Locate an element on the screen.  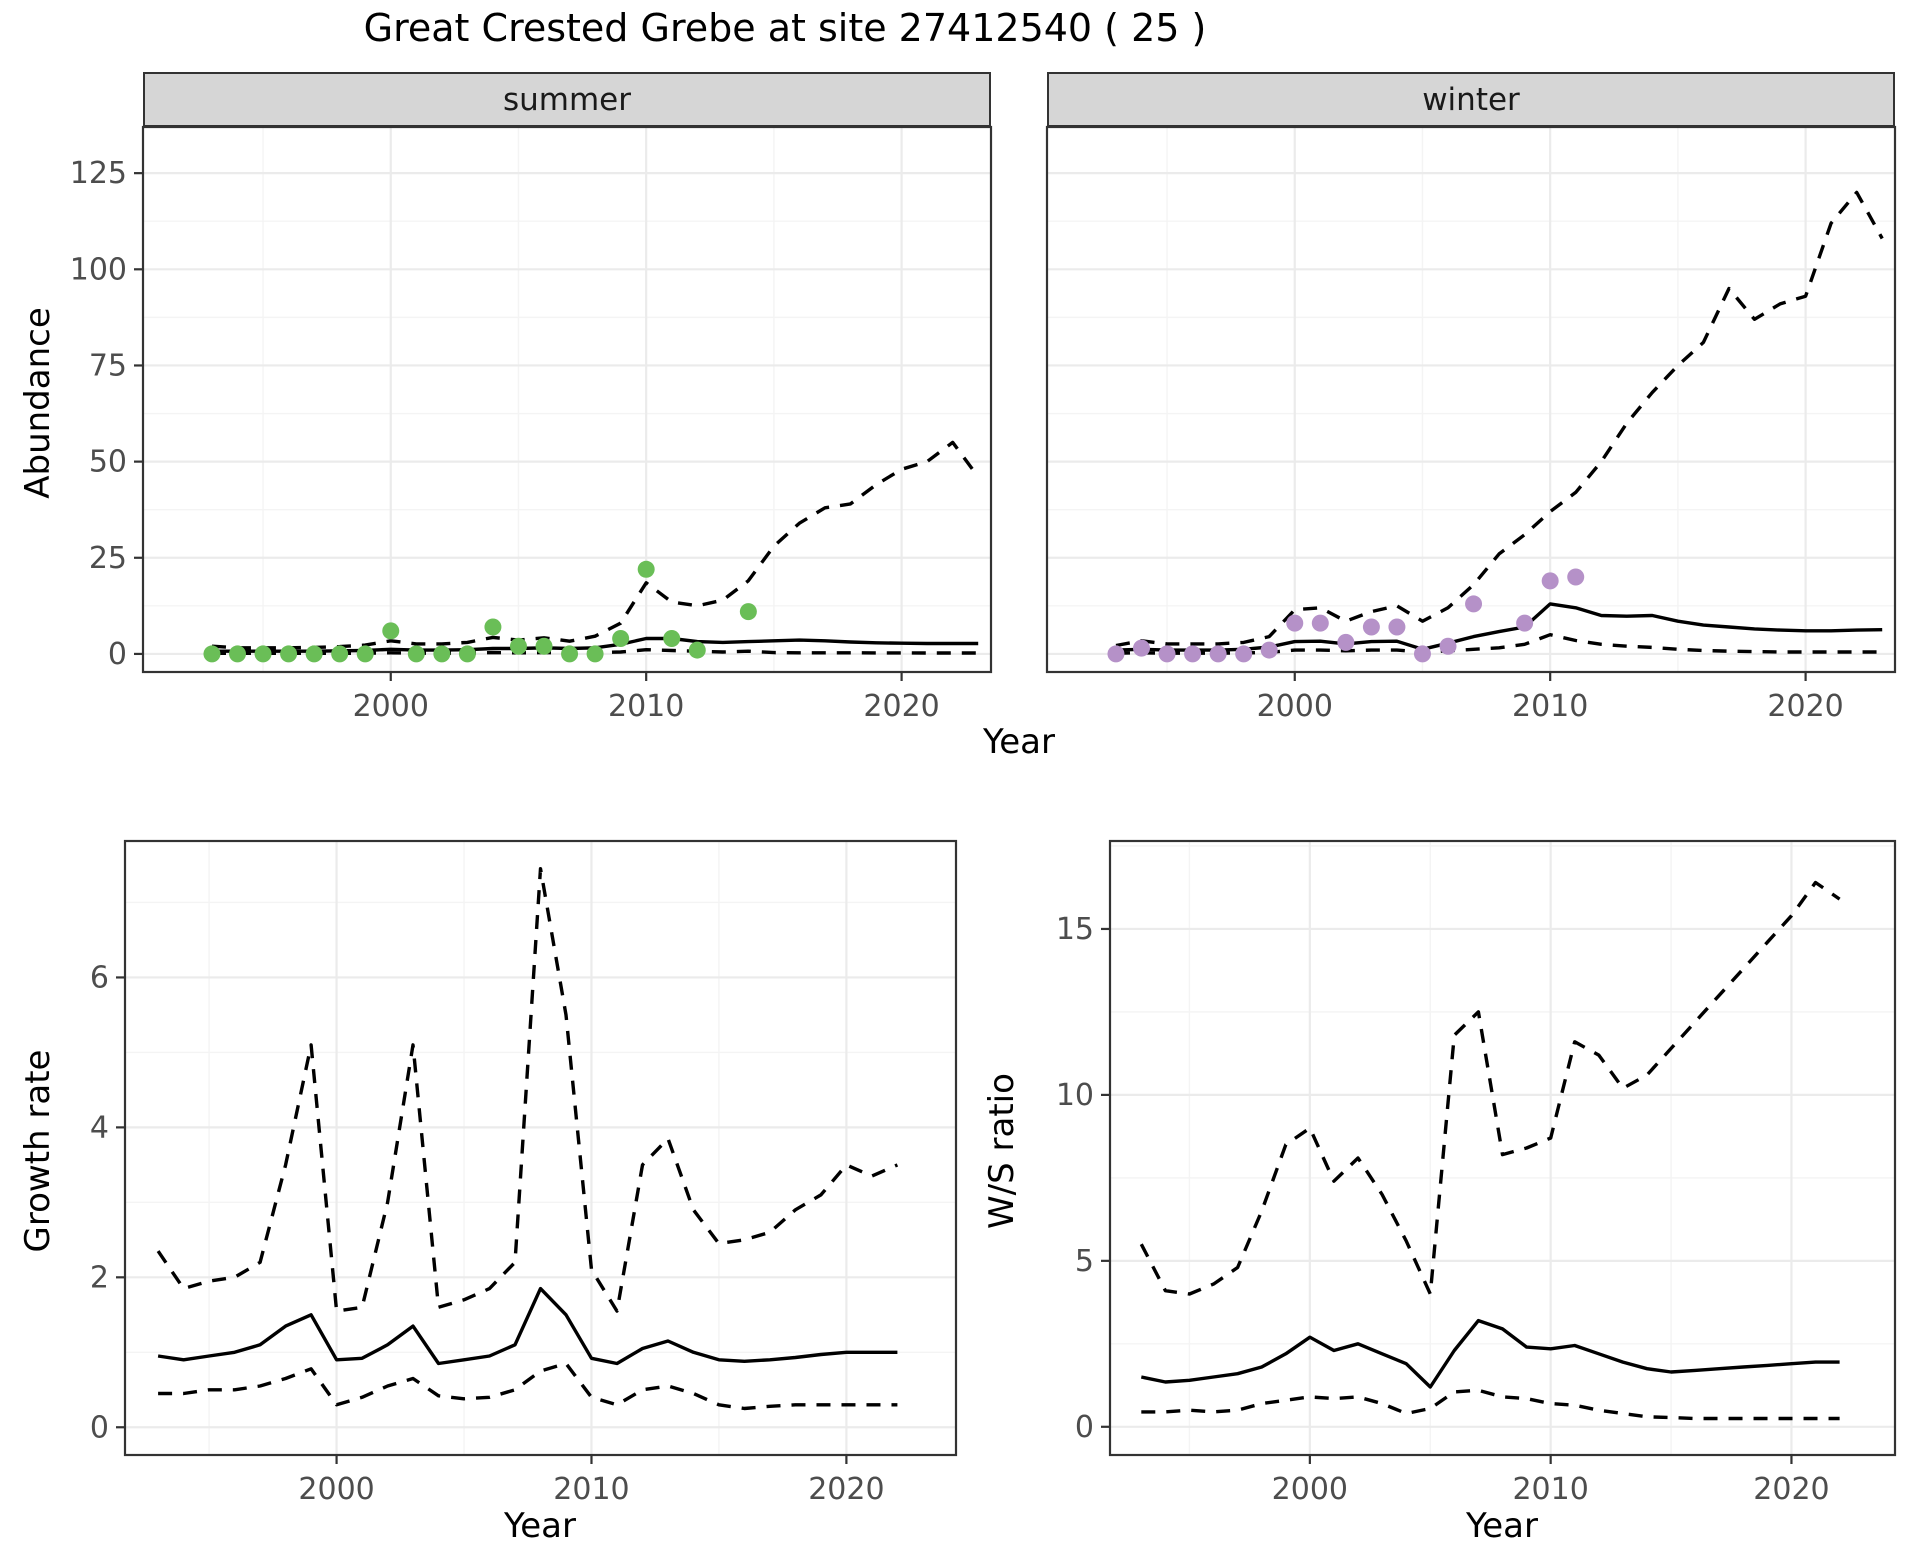
growth-rate-x-tick-label: 2010 is located at coordinates (591, 1489).